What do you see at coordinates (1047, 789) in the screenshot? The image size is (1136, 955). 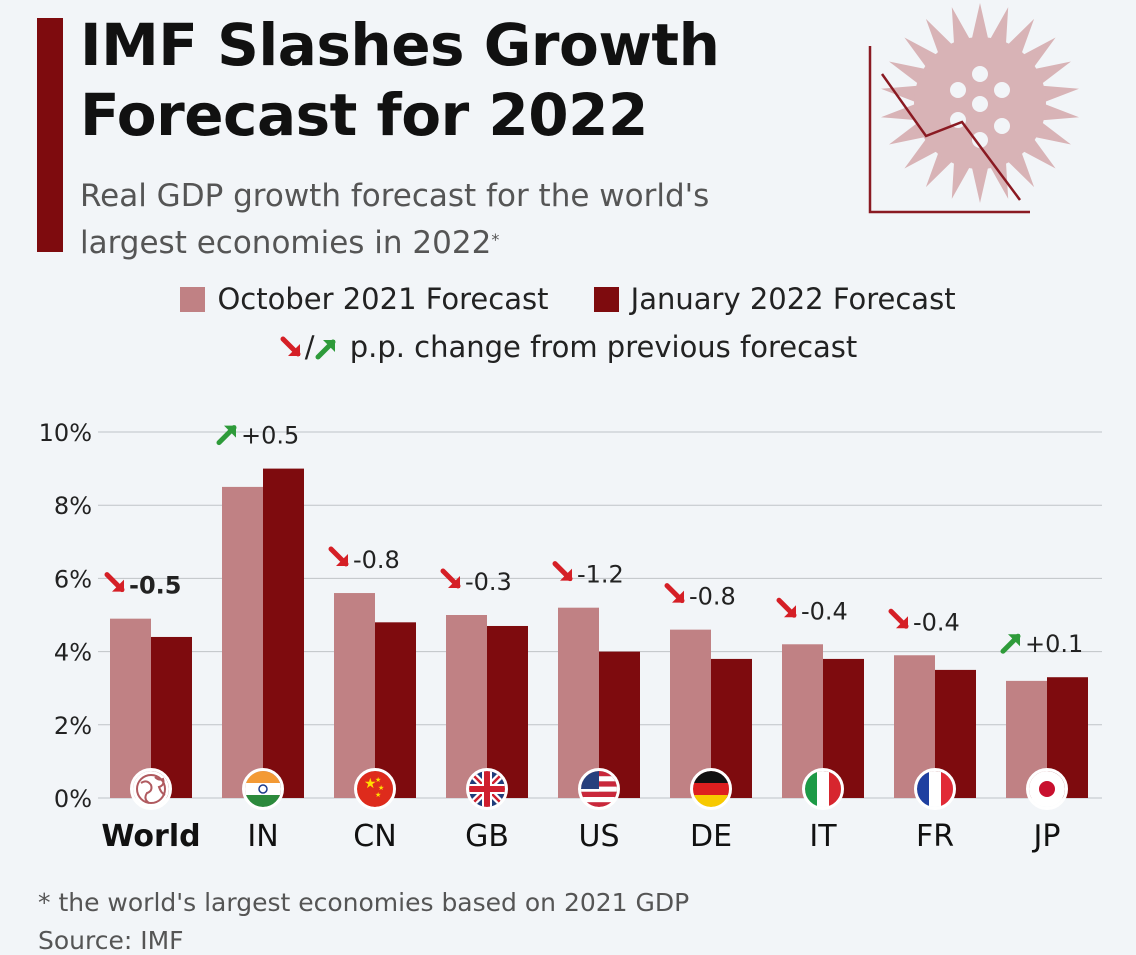 I see `japan-flag-icon` at bounding box center [1047, 789].